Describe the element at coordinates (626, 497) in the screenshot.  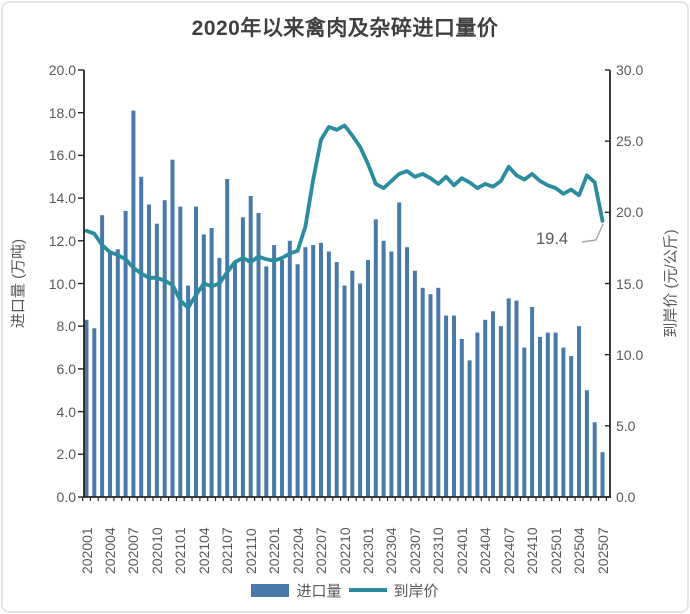
I see `y-axis-right-tick-label: 0.0` at that location.